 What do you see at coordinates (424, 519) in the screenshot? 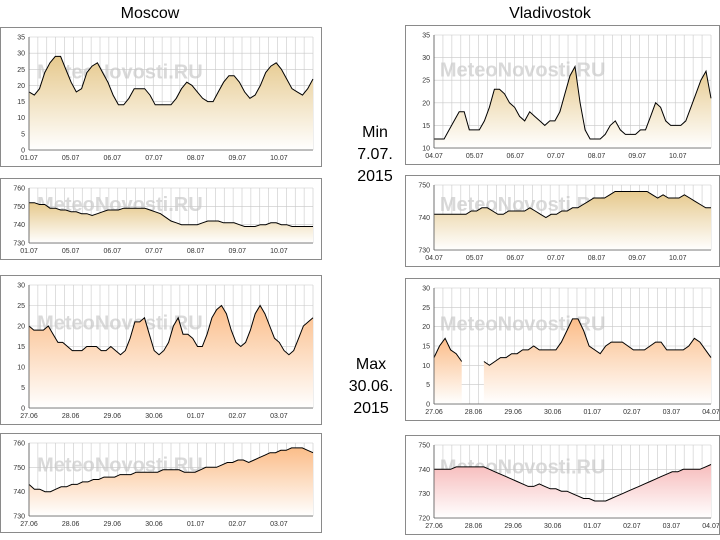
I see `y-tick-label: 720` at bounding box center [424, 519].